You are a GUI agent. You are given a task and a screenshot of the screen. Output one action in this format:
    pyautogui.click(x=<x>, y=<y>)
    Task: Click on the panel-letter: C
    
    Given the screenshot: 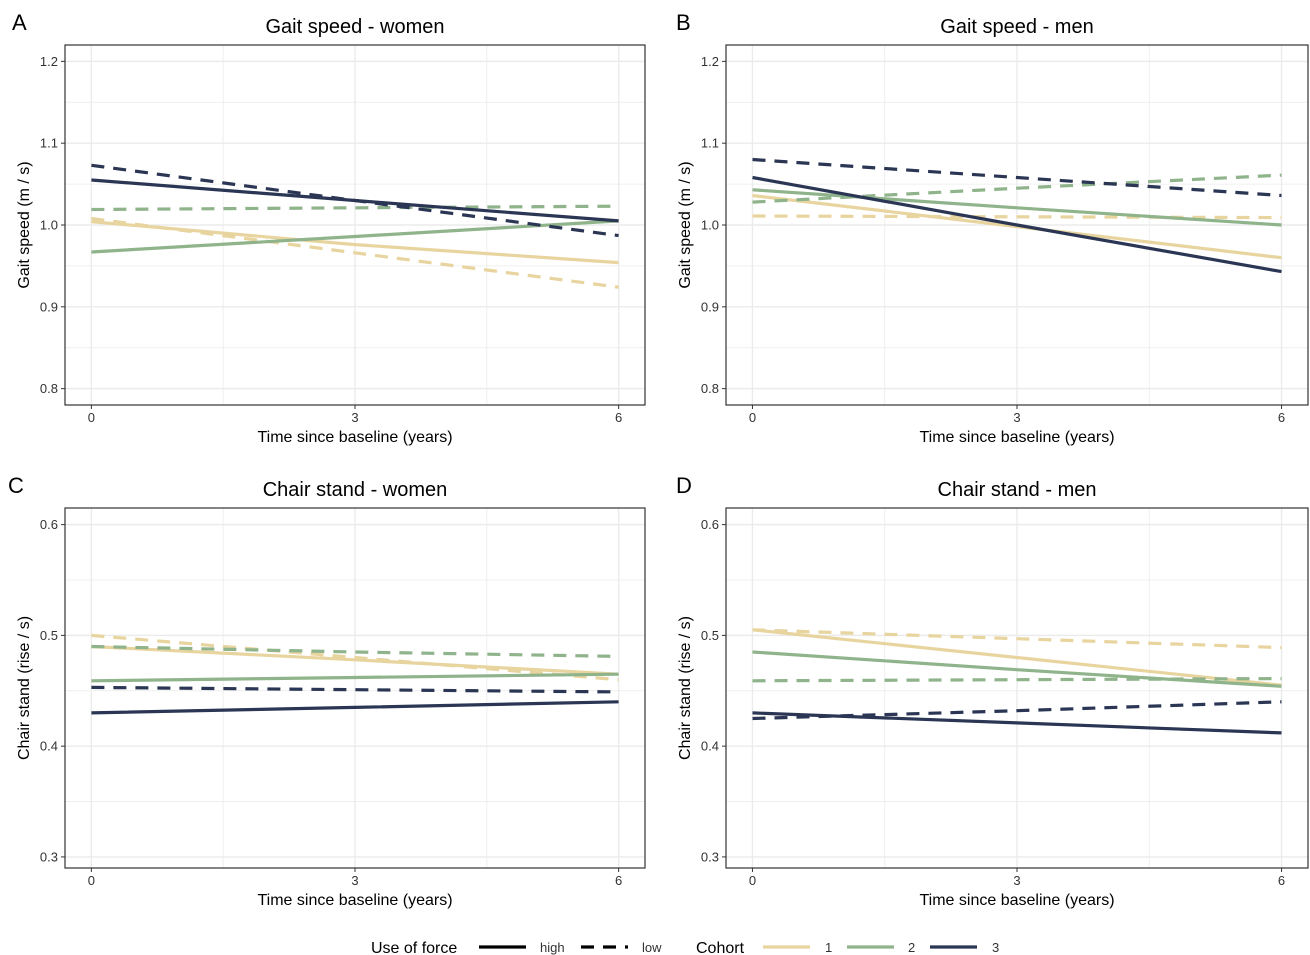 What is the action you would take?
    pyautogui.click(x=16, y=485)
    